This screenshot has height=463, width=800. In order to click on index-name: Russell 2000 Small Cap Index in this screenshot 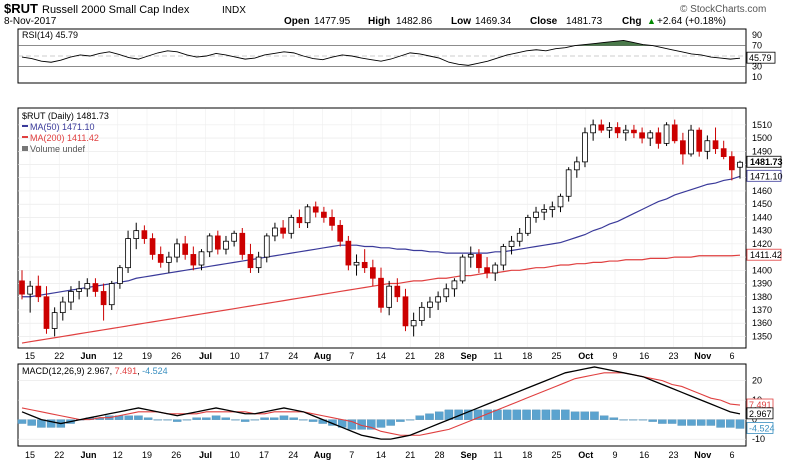, I will do `click(116, 10)`.